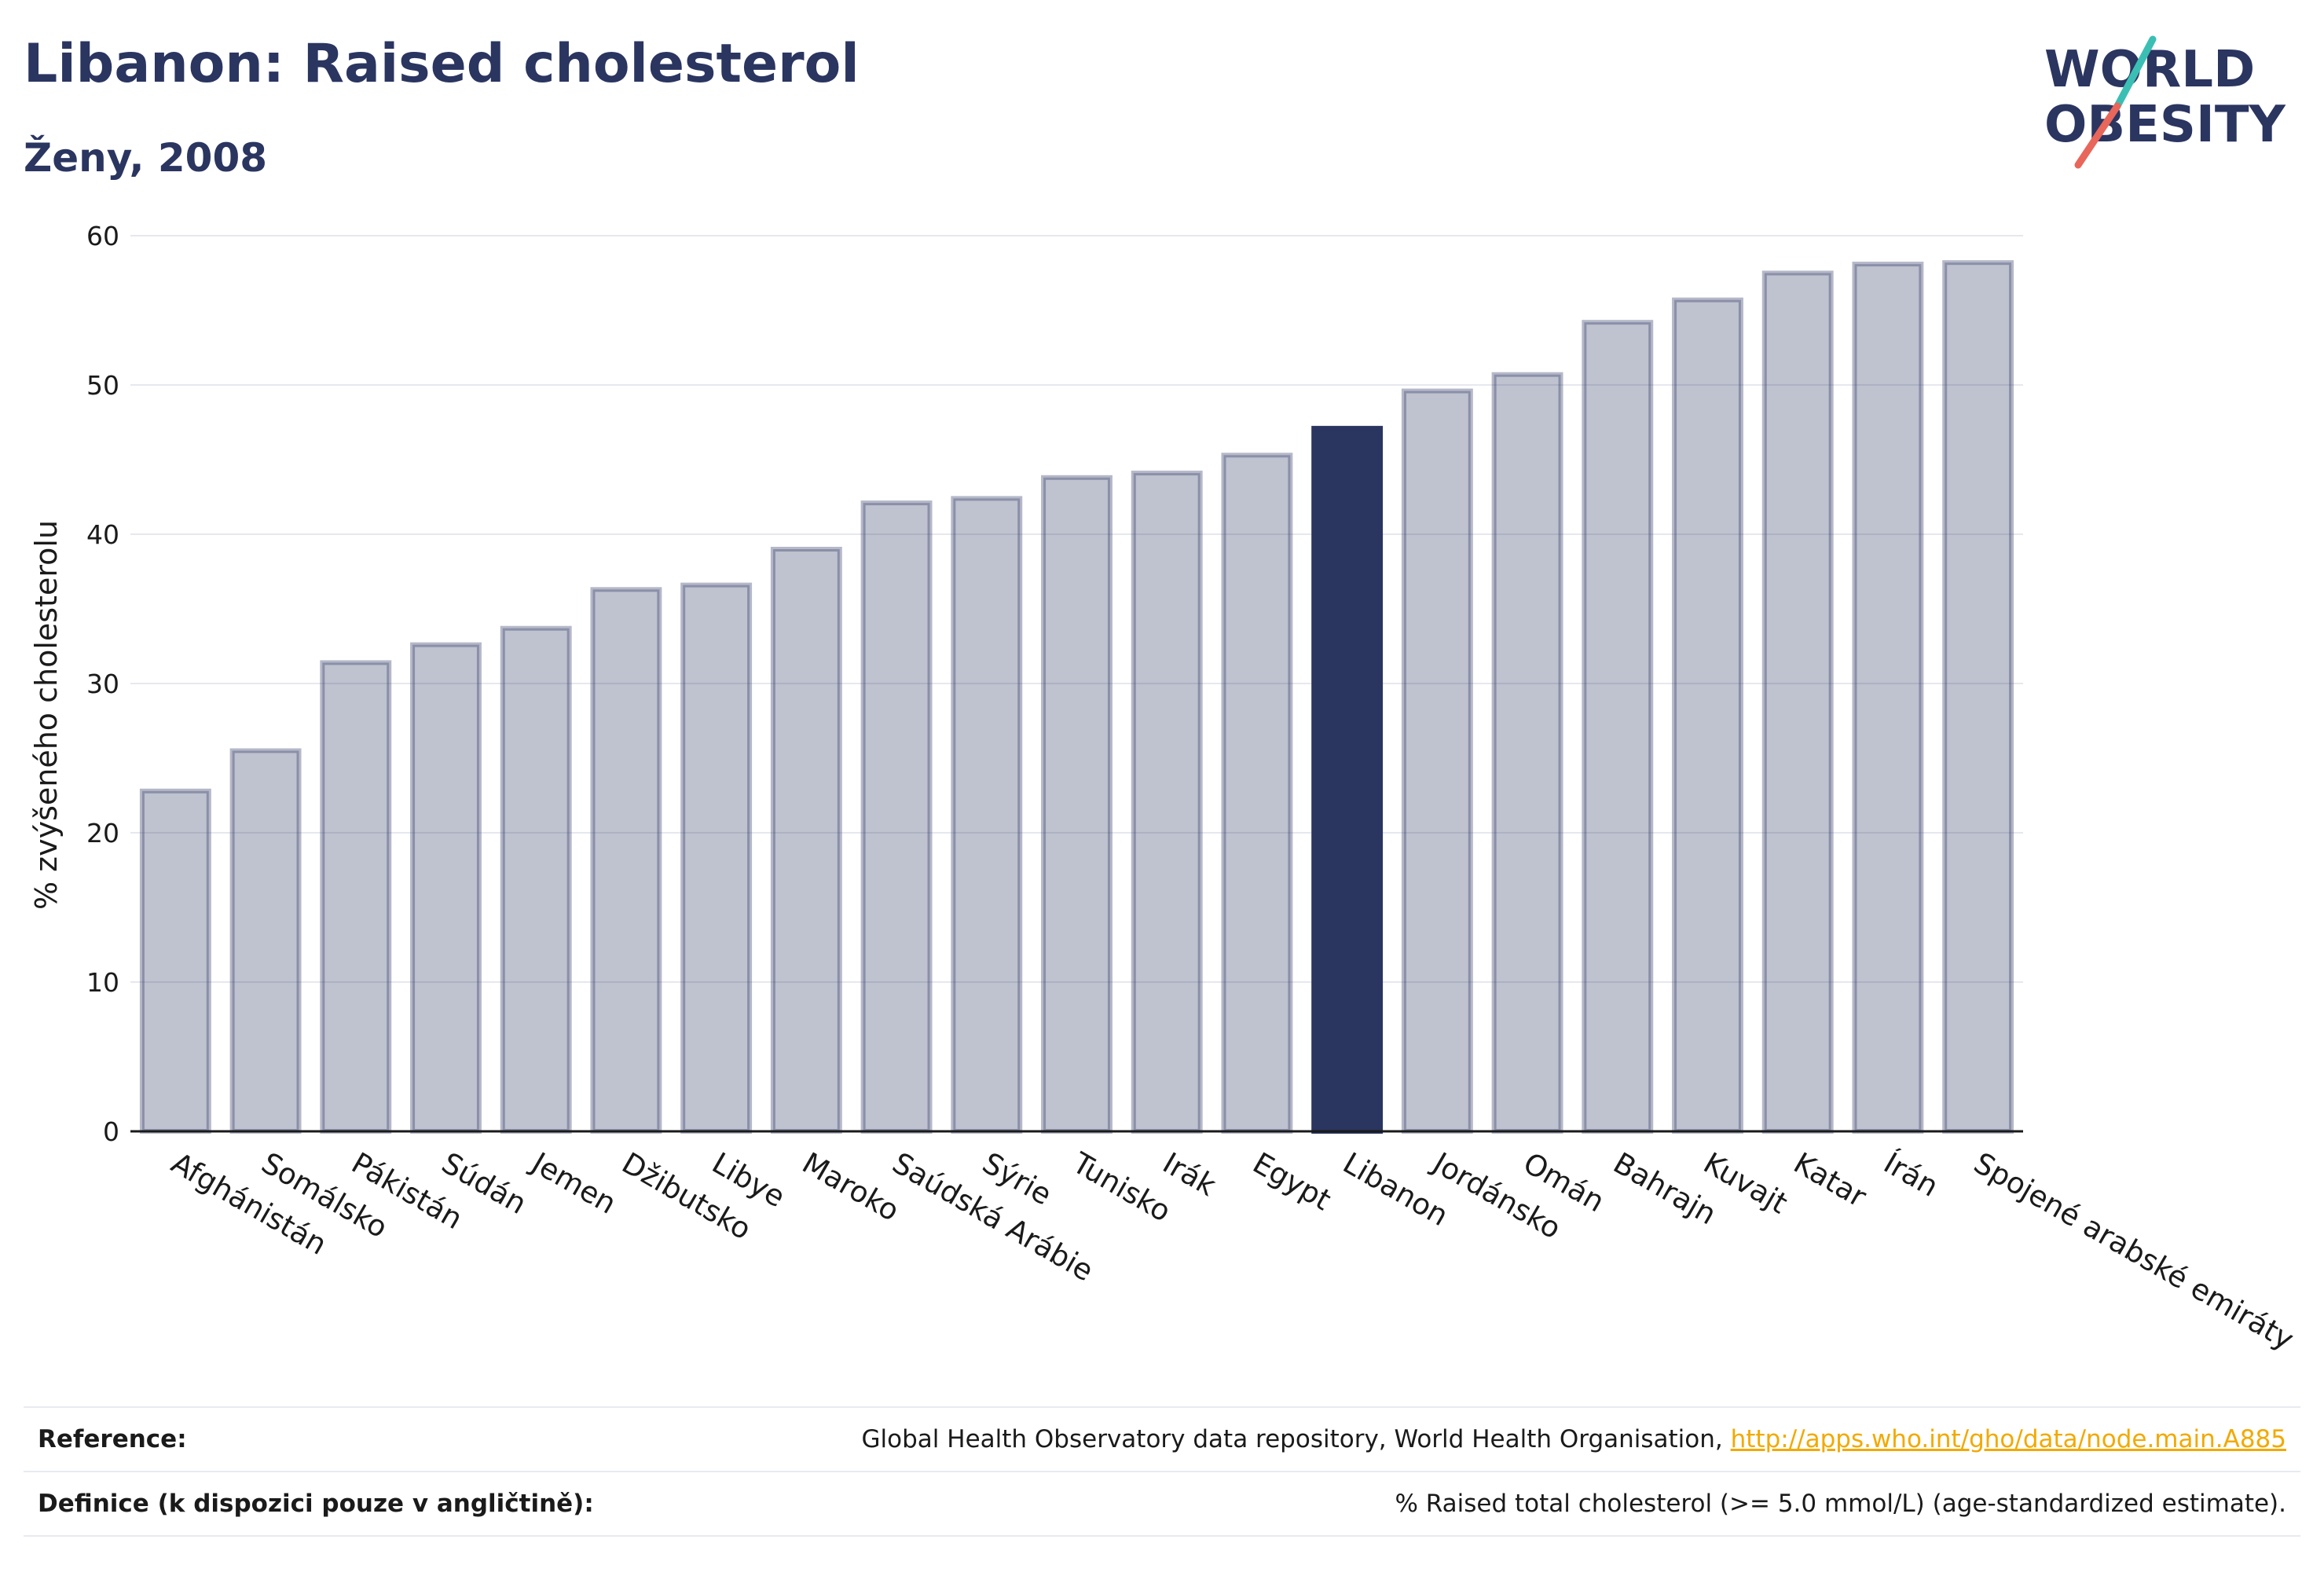 This screenshot has width=2324, height=1576. What do you see at coordinates (851, 1187) in the screenshot?
I see `x-tick-label: Maroko` at bounding box center [851, 1187].